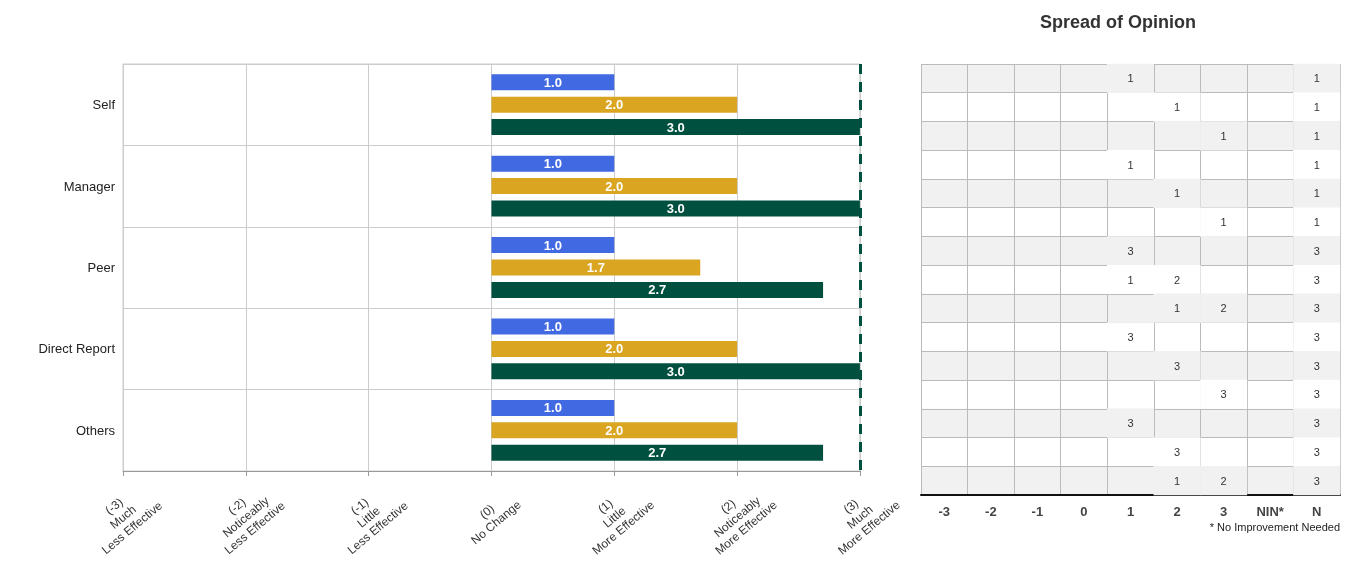 The image size is (1354, 585). Describe the element at coordinates (1317, 511) in the screenshot. I see `x-tick-label: N` at that location.